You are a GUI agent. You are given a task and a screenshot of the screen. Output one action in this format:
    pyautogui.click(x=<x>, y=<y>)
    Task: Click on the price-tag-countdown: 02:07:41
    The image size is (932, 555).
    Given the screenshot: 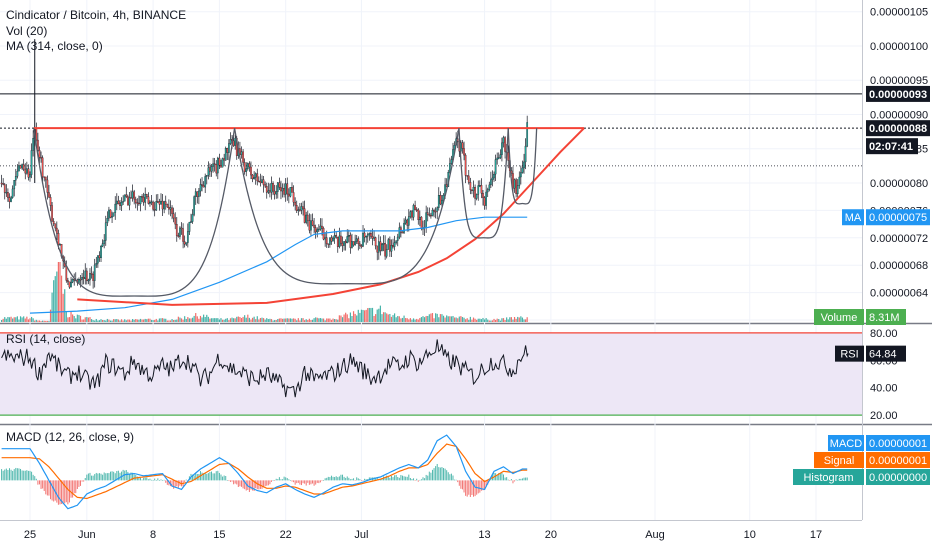 What is the action you would take?
    pyautogui.click(x=892, y=146)
    